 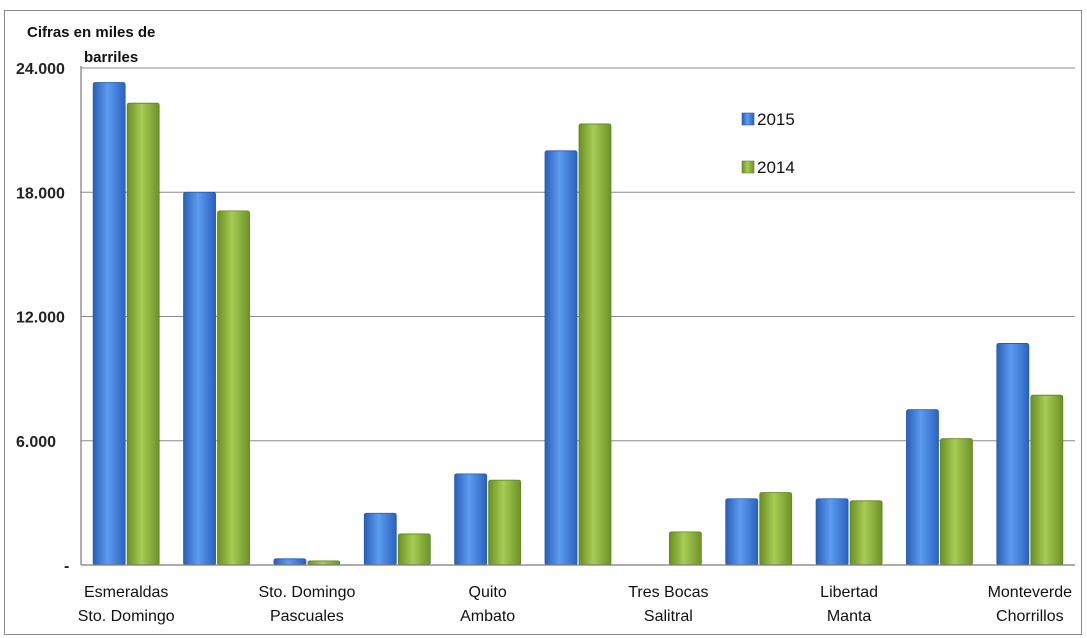 What do you see at coordinates (768, 143) in the screenshot?
I see `legend: 2015 2014` at bounding box center [768, 143].